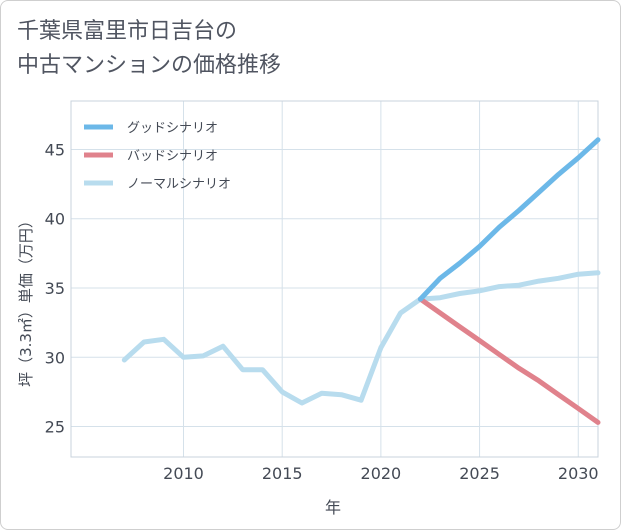 This screenshot has width=621, height=530. What do you see at coordinates (179, 184) in the screenshot?
I see `legend-label-normal-scenario: ノーマルシナリオ` at bounding box center [179, 184].